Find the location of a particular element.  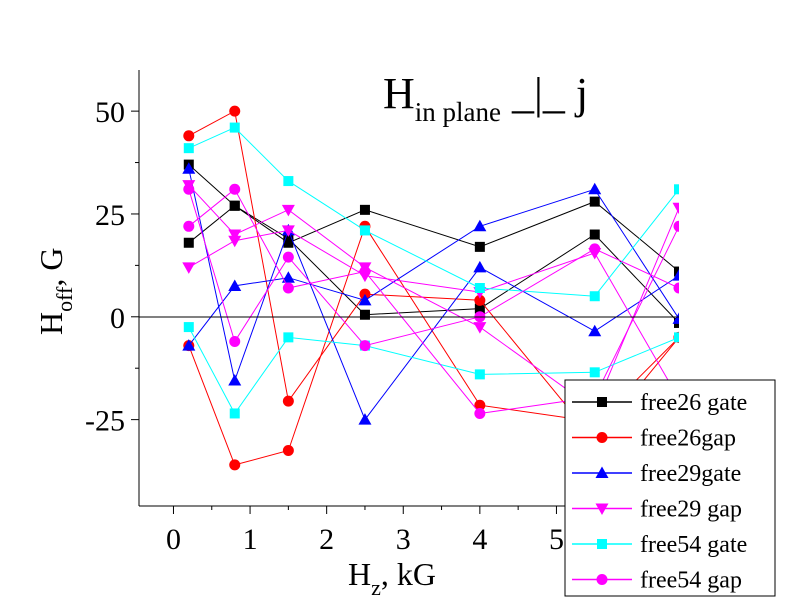

x-tick-label: 2 is located at coordinates (326, 539).